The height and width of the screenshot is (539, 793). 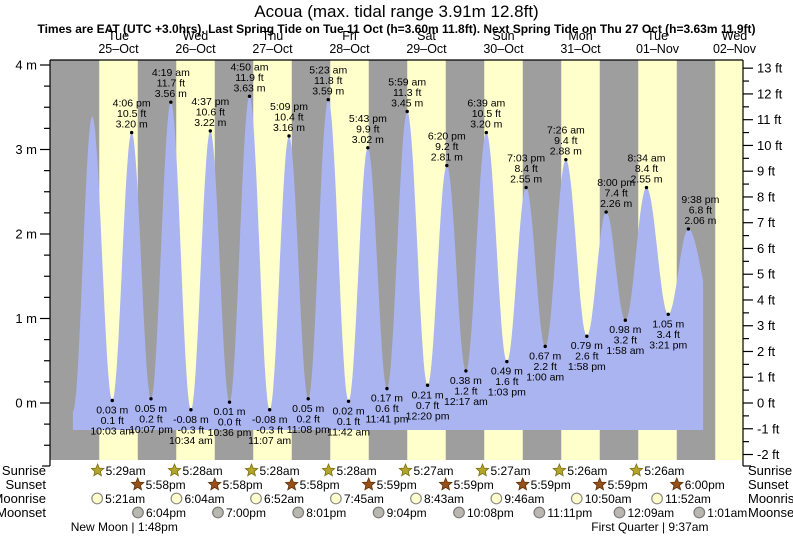 I want to click on tide-annotation-line: 0.21 m, so click(x=428, y=395).